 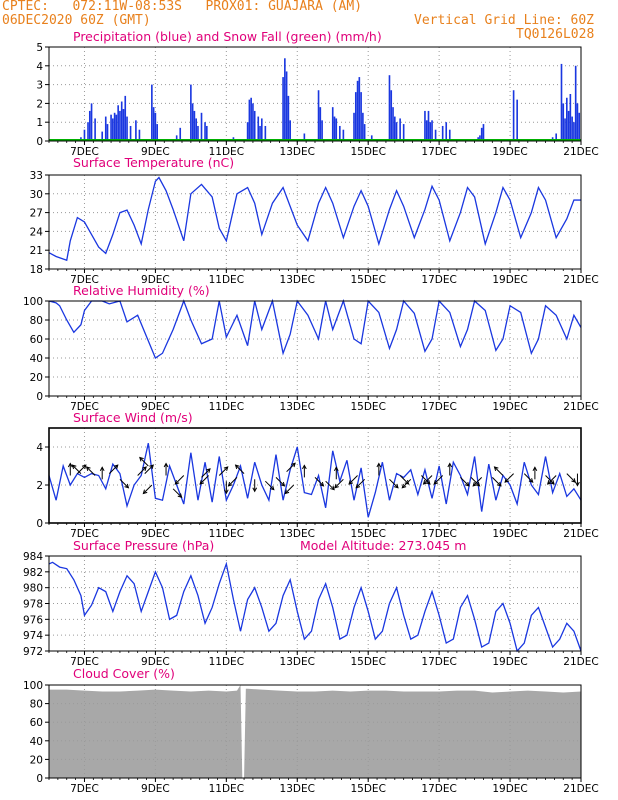 What do you see at coordinates (226, 152) in the screenshot?
I see `precip-xtick-label: 11DEC` at bounding box center [226, 152].